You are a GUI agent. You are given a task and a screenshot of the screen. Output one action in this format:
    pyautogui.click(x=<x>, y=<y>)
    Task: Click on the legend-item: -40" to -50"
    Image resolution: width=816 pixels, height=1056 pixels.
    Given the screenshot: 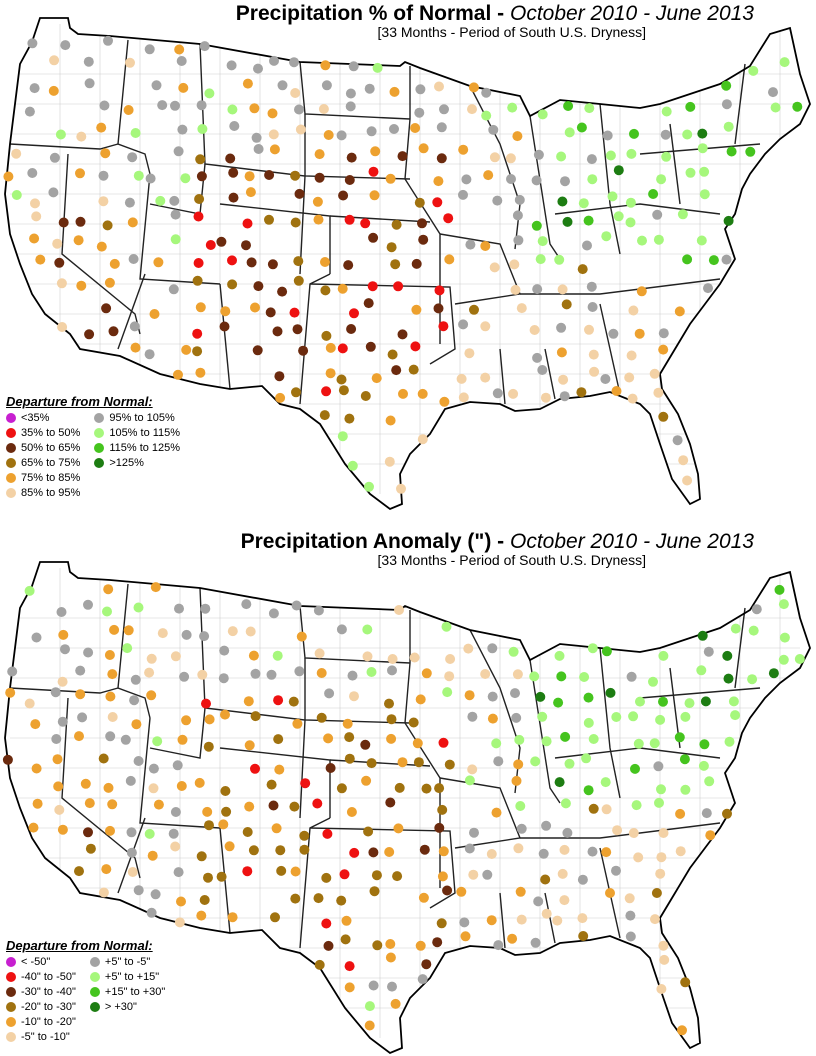 What is the action you would take?
    pyautogui.click(x=41, y=977)
    